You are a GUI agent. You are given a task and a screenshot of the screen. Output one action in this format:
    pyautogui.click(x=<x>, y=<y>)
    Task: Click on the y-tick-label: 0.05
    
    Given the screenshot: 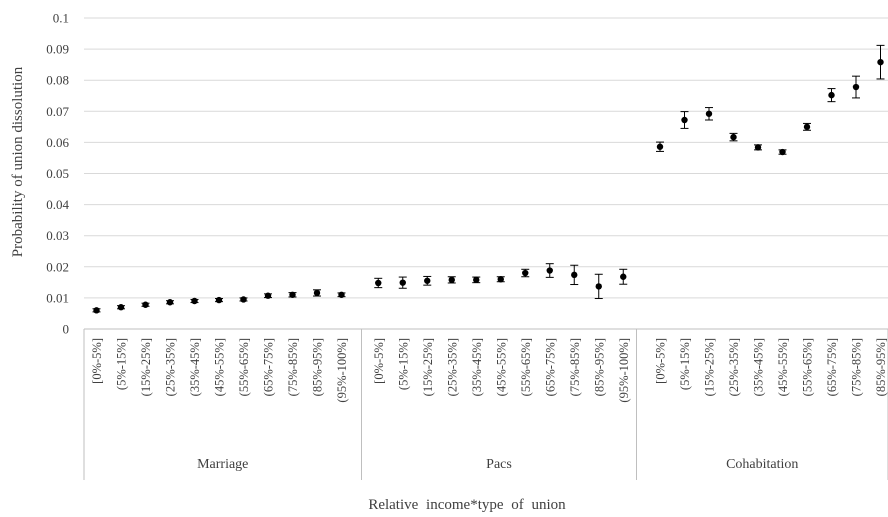 What is the action you would take?
    pyautogui.click(x=57, y=173)
    